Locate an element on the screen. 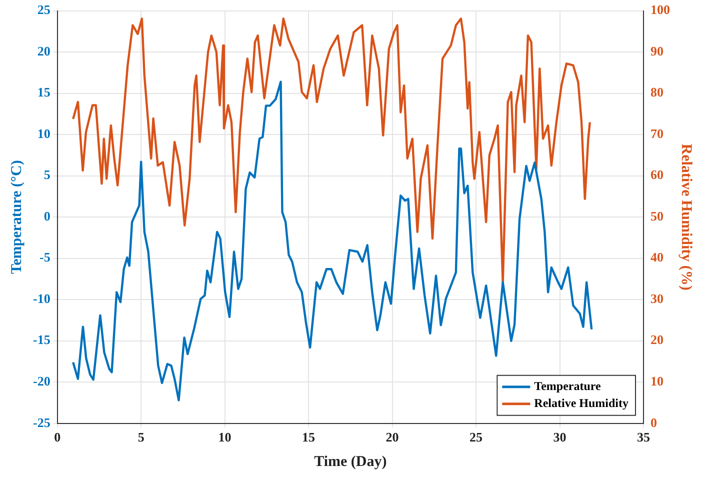  y2-tick-label: 50 is located at coordinates (657, 216).